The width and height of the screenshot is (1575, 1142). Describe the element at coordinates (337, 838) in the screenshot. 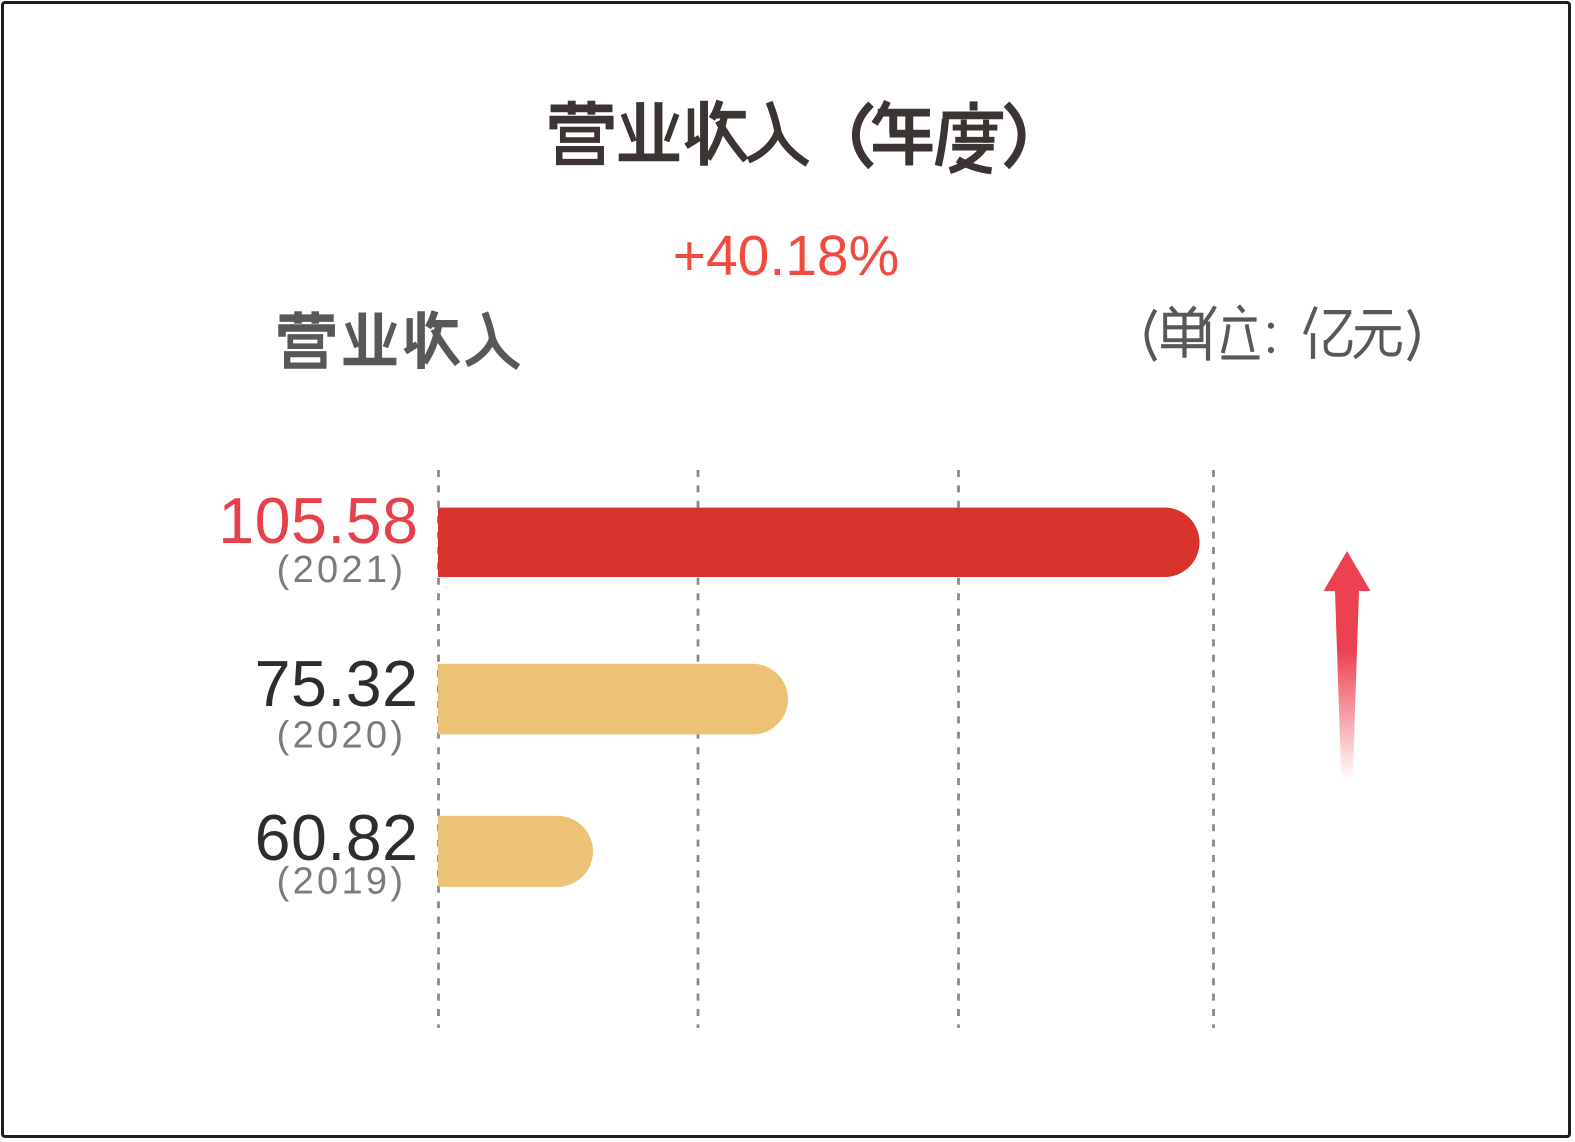

I see `svg-text: 60.82` at that location.